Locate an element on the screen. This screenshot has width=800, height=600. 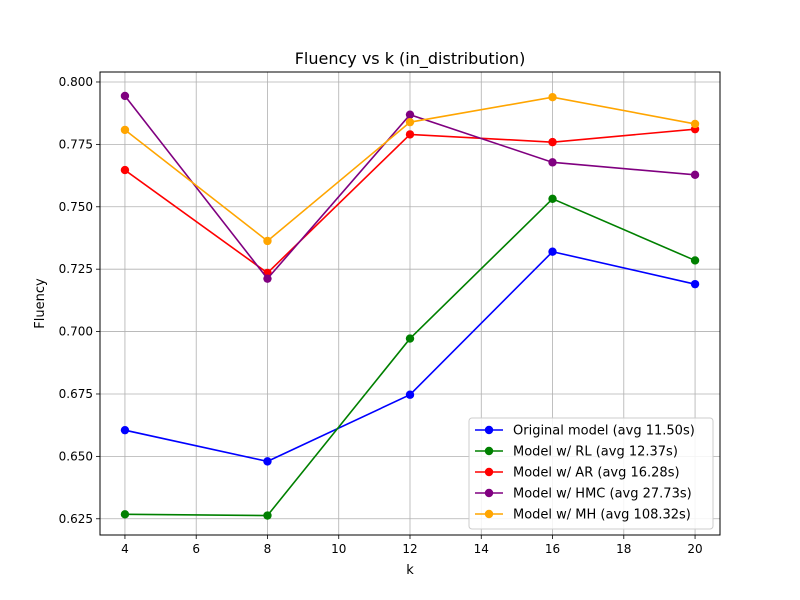
x-tick-label: 20 is located at coordinates (694, 549).